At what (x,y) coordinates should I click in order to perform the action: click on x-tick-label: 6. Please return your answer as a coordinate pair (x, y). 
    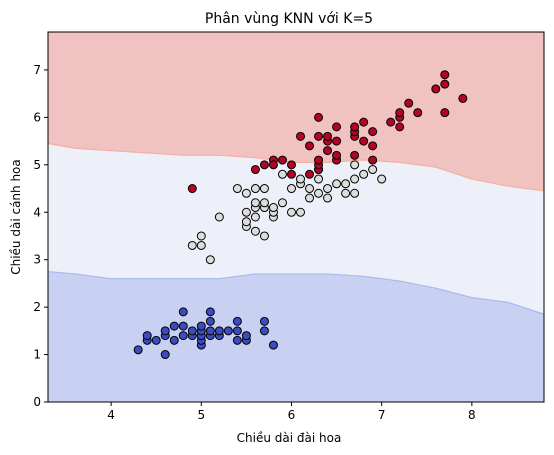
    Looking at the image, I should click on (292, 415).